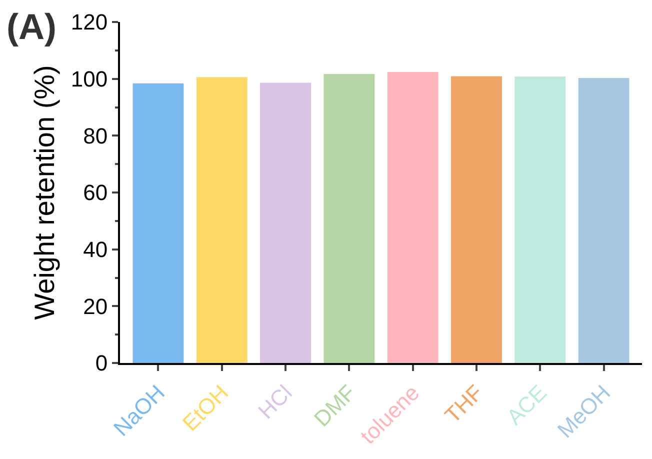 Image resolution: width=652 pixels, height=459 pixels. I want to click on y-tick-label: 0, so click(101, 363).